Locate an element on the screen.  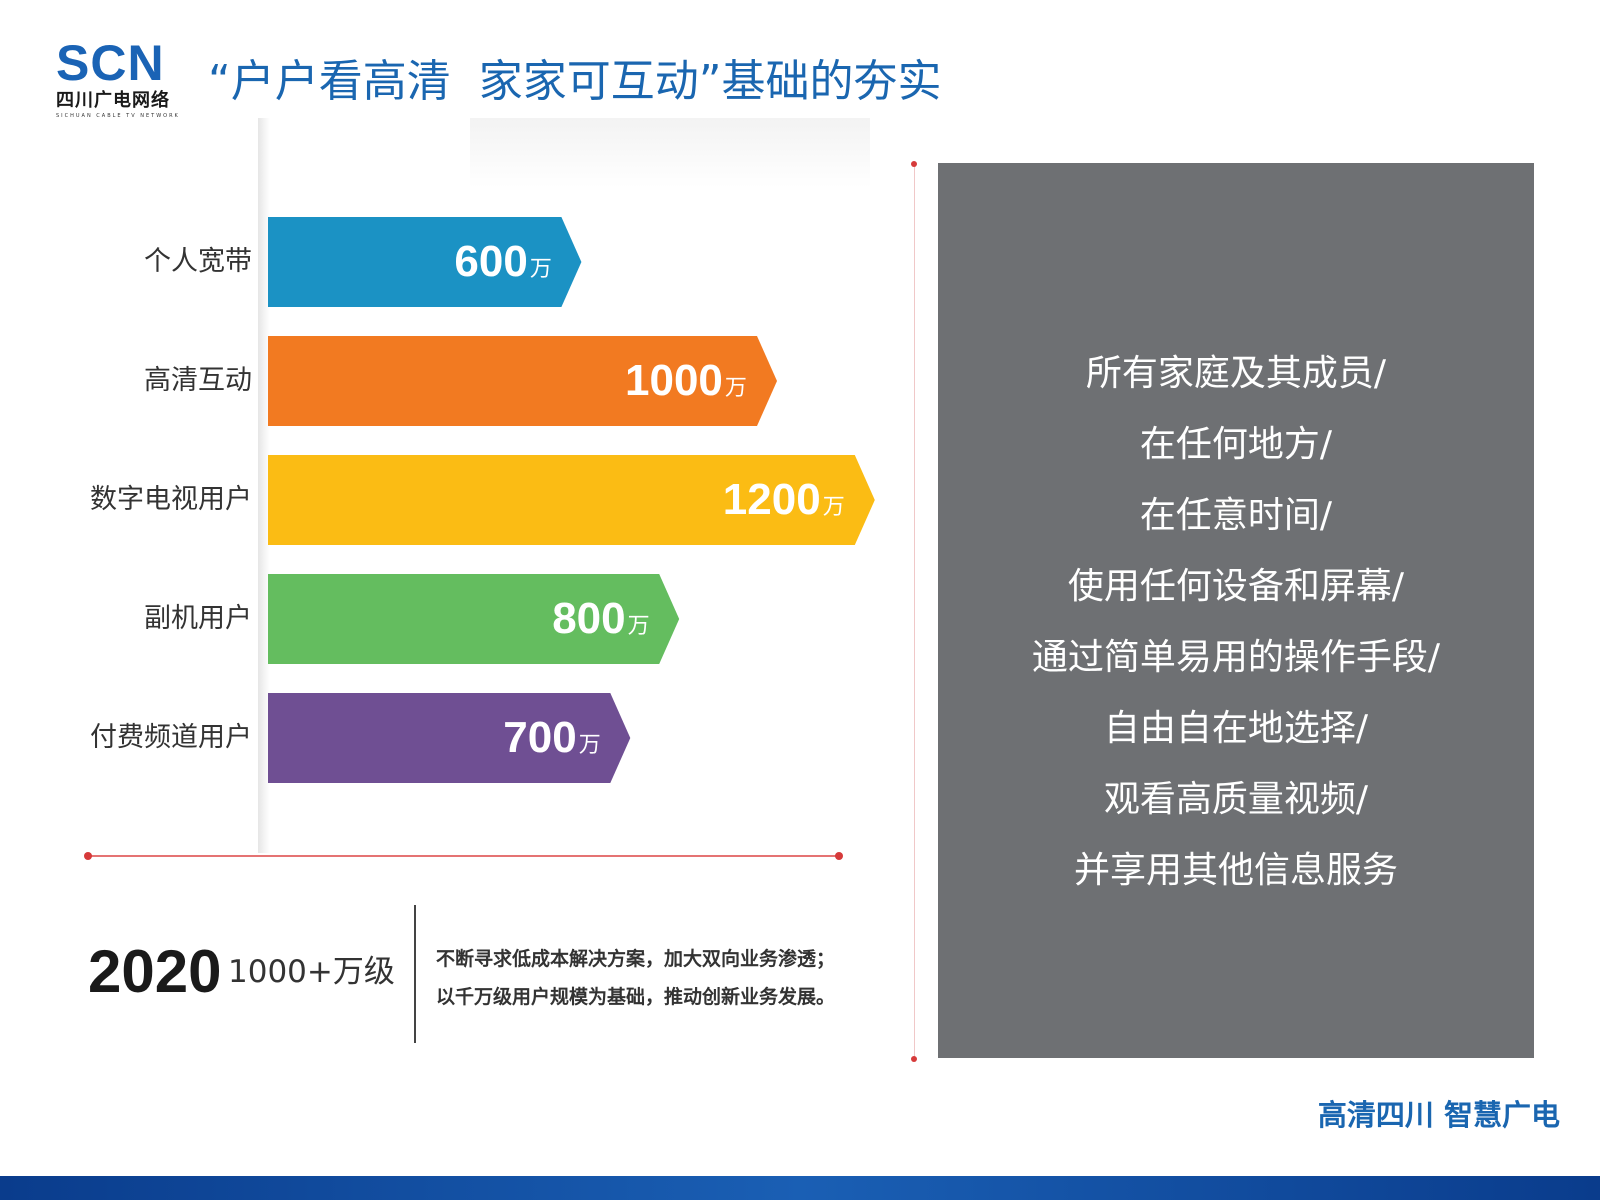
bar-label: 副机用户 is located at coordinates (198, 618).